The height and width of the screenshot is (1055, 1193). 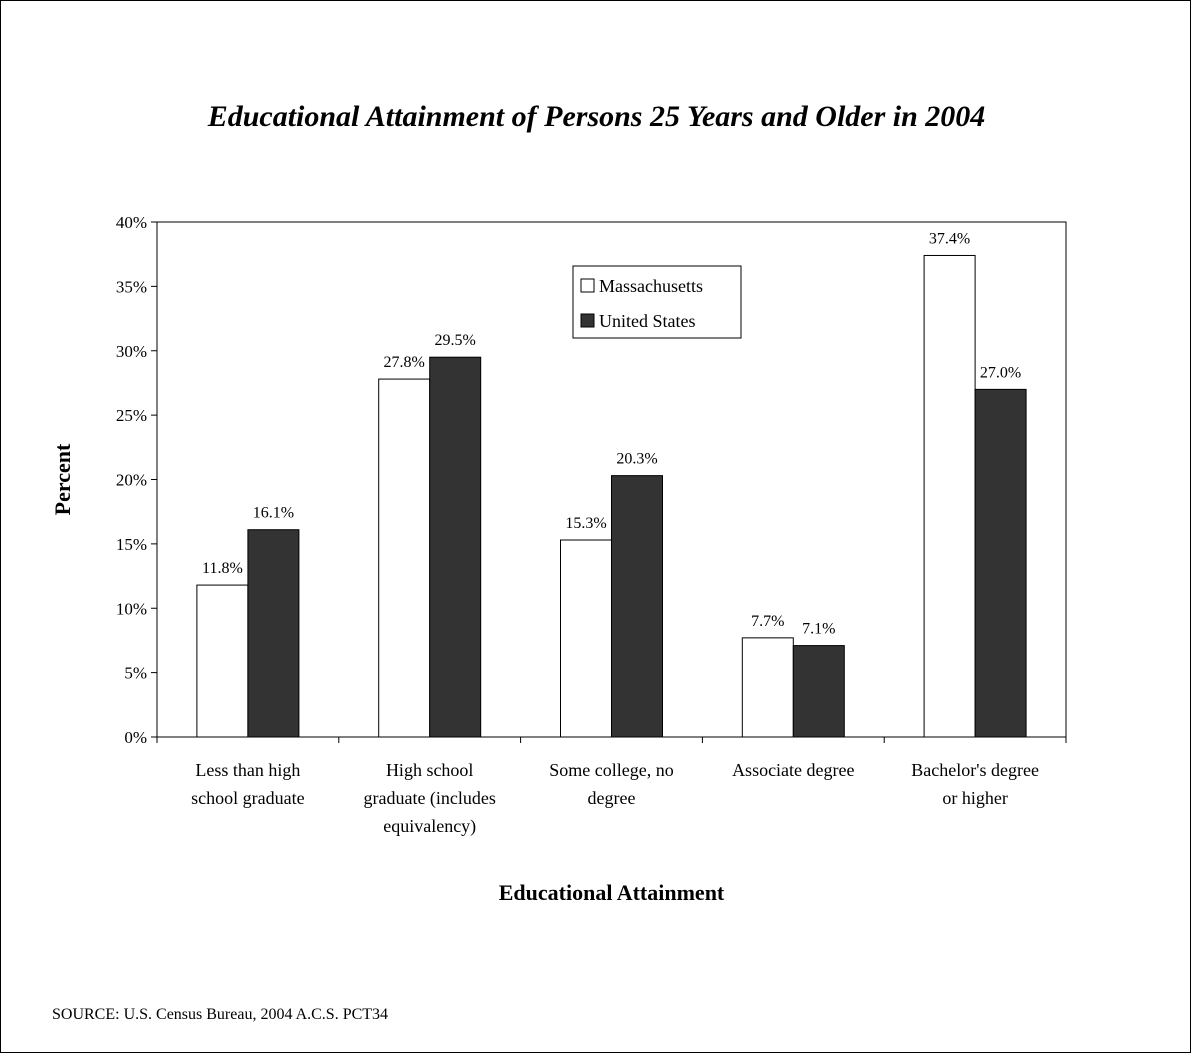 I want to click on data-label: 27.8%, so click(x=404, y=362).